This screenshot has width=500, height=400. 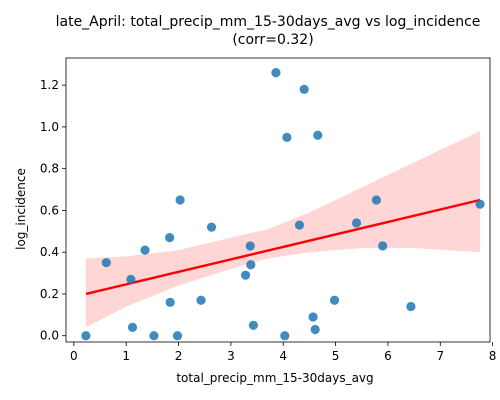 I want to click on x-axis-ticks: 0 1 2 3 4 5 6 7 8, so click(x=283, y=352).